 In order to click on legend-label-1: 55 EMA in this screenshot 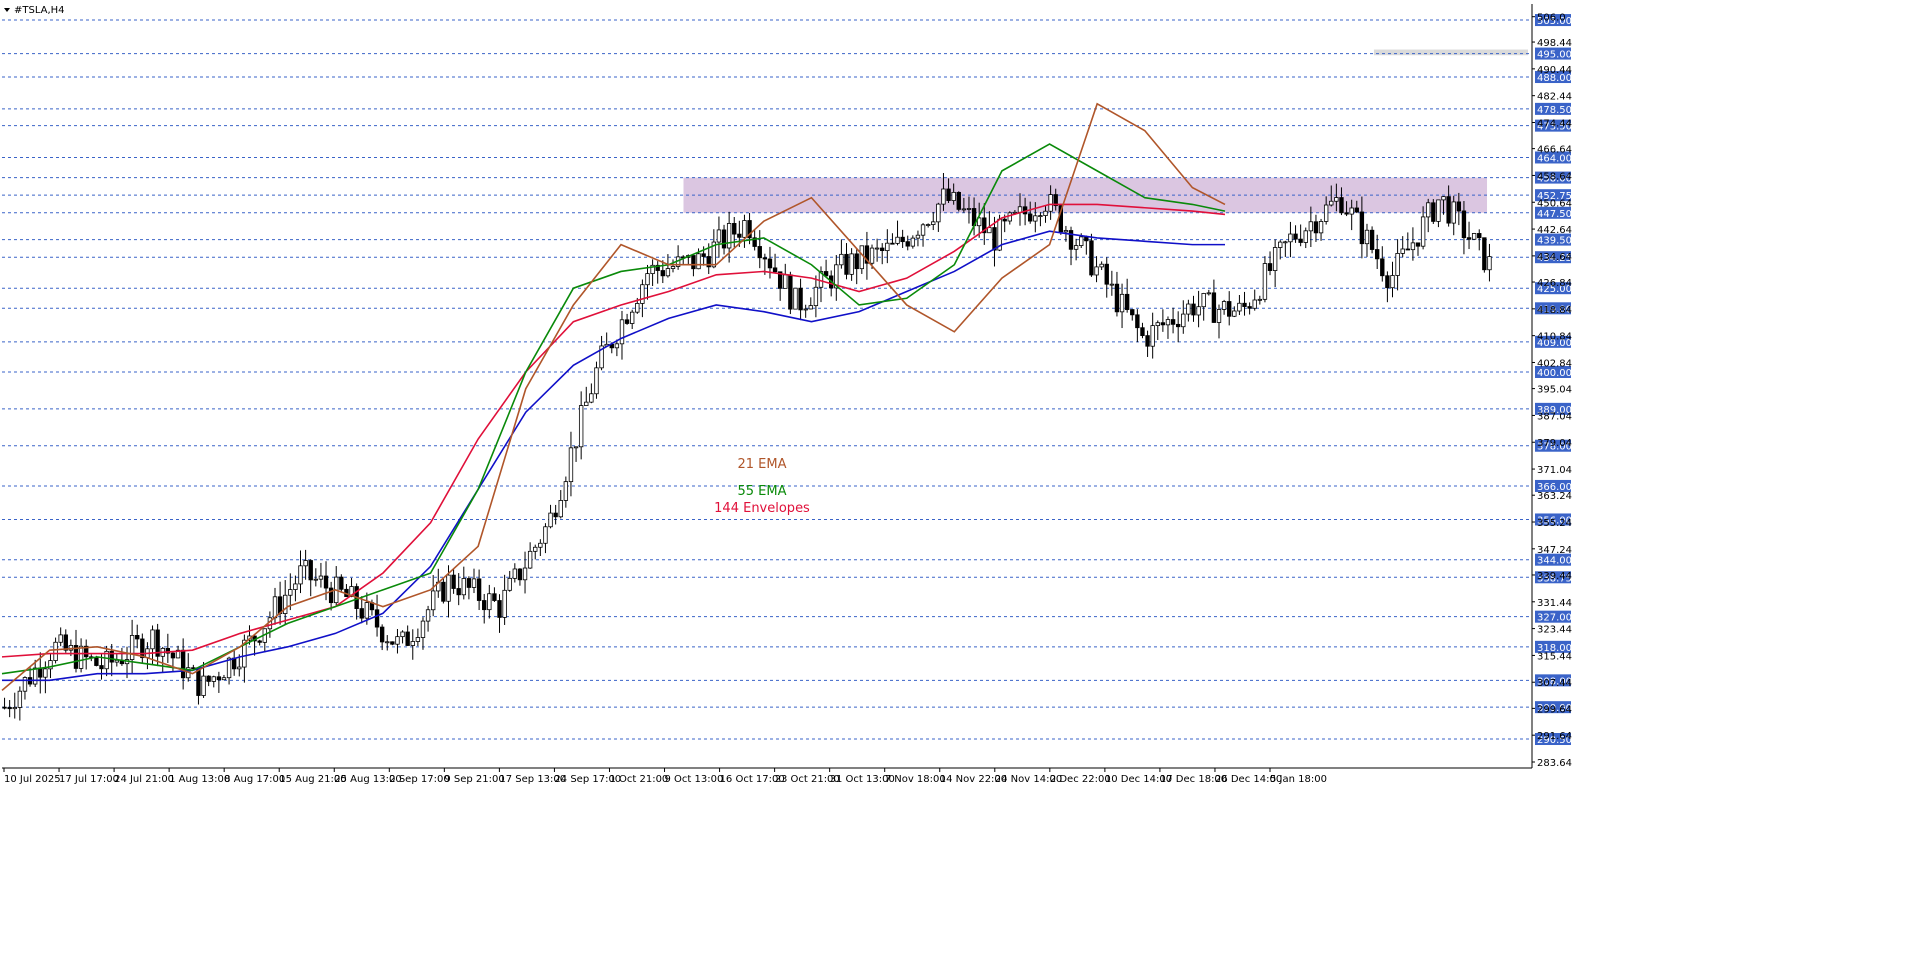, I will do `click(762, 491)`.